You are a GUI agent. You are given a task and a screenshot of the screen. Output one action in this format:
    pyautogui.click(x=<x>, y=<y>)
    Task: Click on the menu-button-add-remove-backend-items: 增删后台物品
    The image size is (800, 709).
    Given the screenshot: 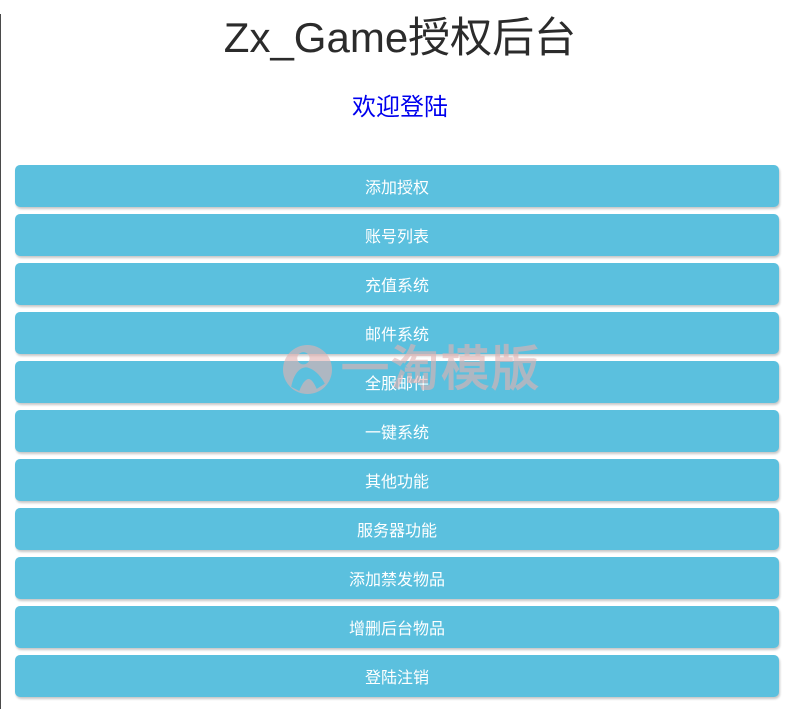 What is the action you would take?
    pyautogui.click(x=397, y=627)
    